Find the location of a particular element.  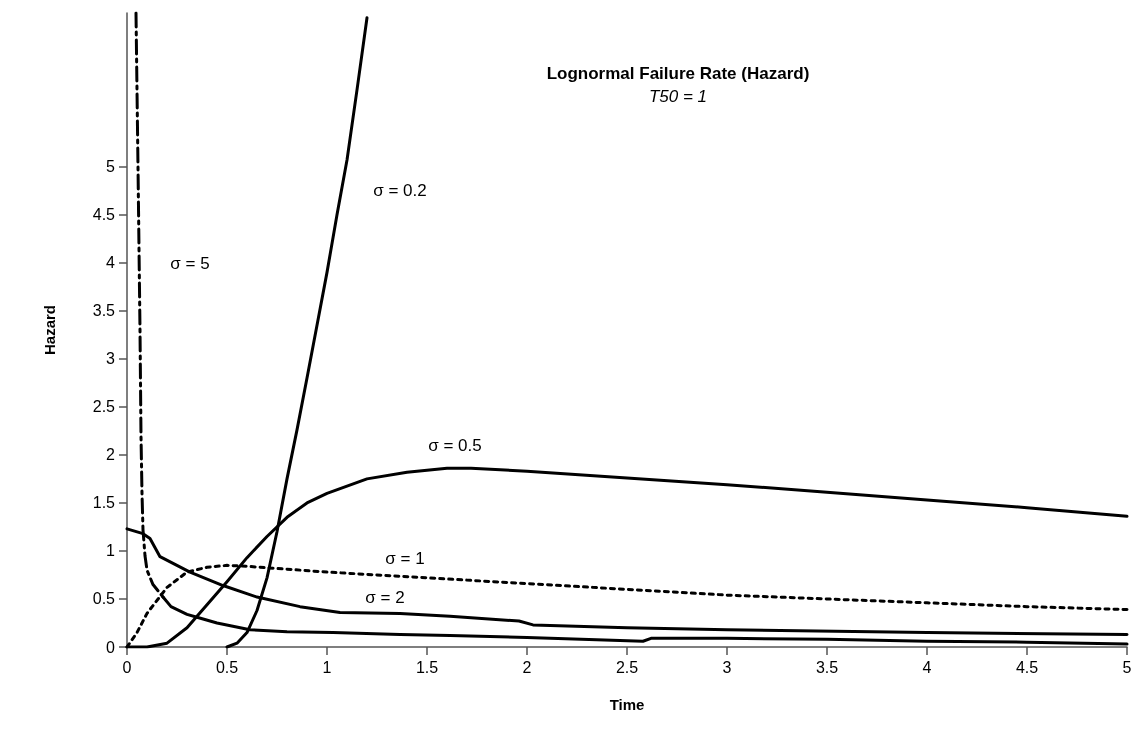

annotation: σ = 1 is located at coordinates (405, 558).